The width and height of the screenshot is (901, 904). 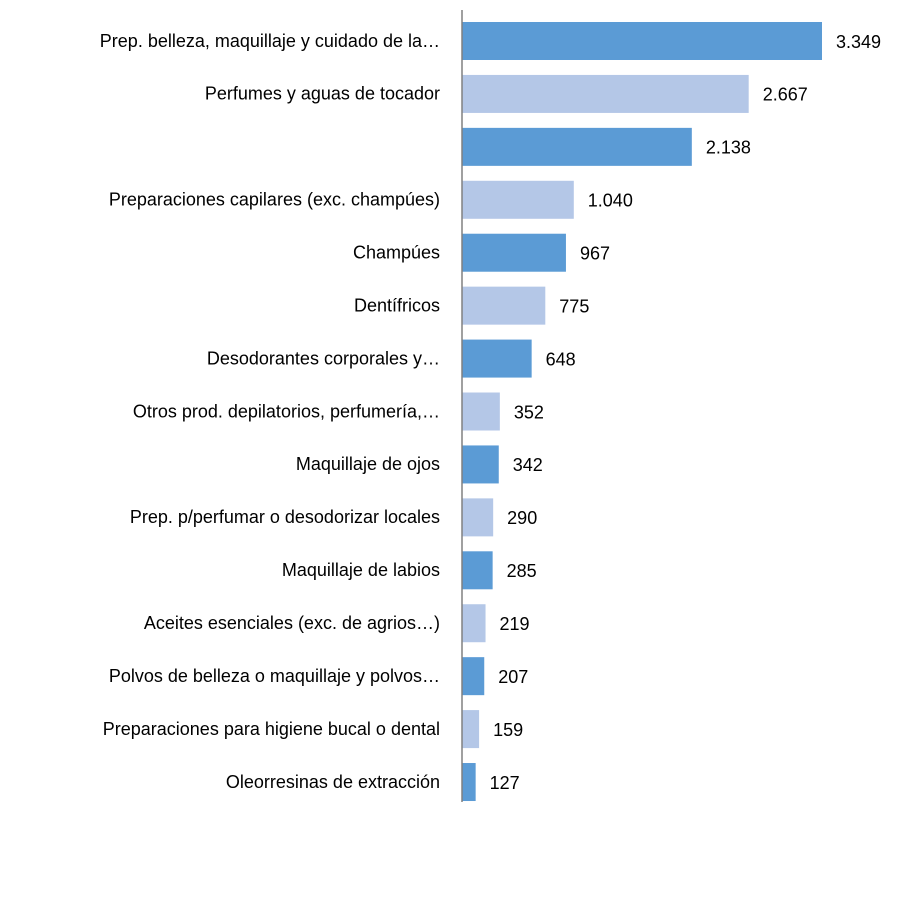 What do you see at coordinates (285, 517) in the screenshot?
I see `category-label: Prep. p/perfumar o desodorizar locales` at bounding box center [285, 517].